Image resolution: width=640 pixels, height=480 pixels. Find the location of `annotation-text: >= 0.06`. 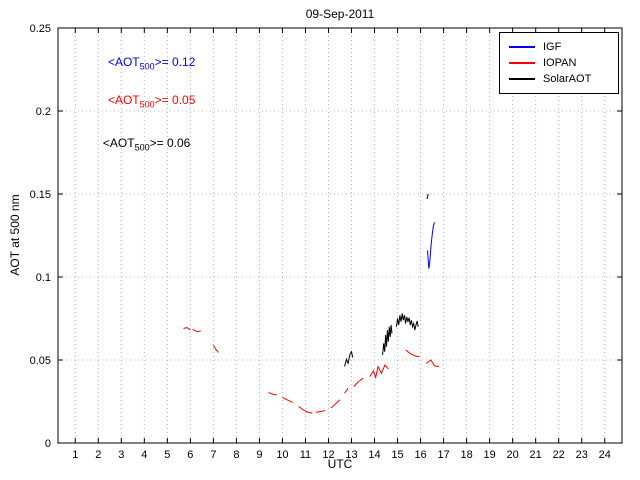

annotation-text: >= 0.06 is located at coordinates (170, 143).